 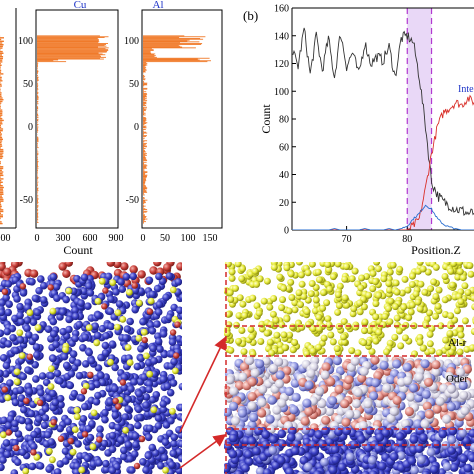 What do you see at coordinates (284, 175) in the screenshot?
I see `chart-b-ytick-label: 40` at bounding box center [284, 175].